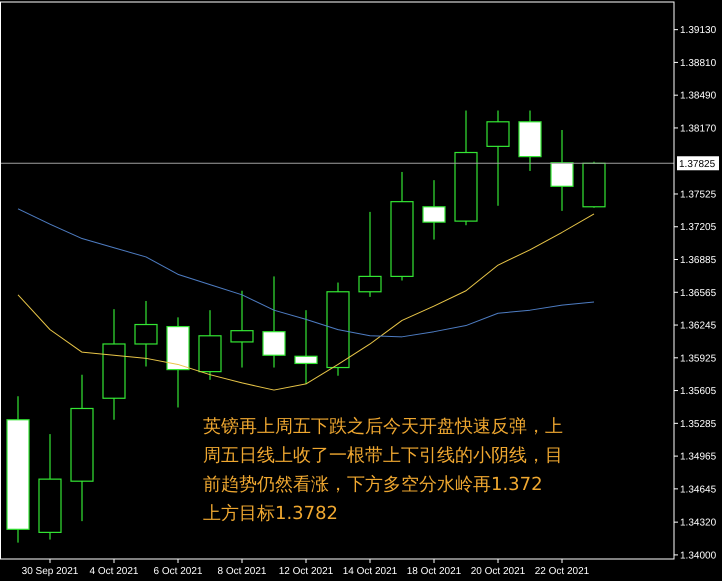  What do you see at coordinates (373, 484) in the screenshot?
I see `annotation: 前趋势仍然看涨，下方多空分水岭再1.372` at bounding box center [373, 484].